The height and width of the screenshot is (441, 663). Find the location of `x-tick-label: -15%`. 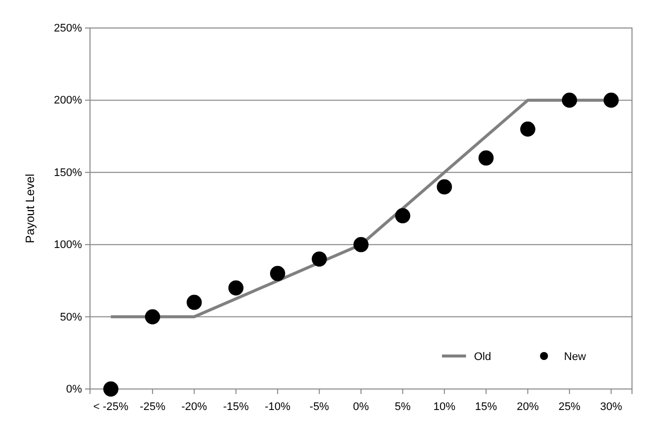

x-tick-label: -15% is located at coordinates (236, 407).